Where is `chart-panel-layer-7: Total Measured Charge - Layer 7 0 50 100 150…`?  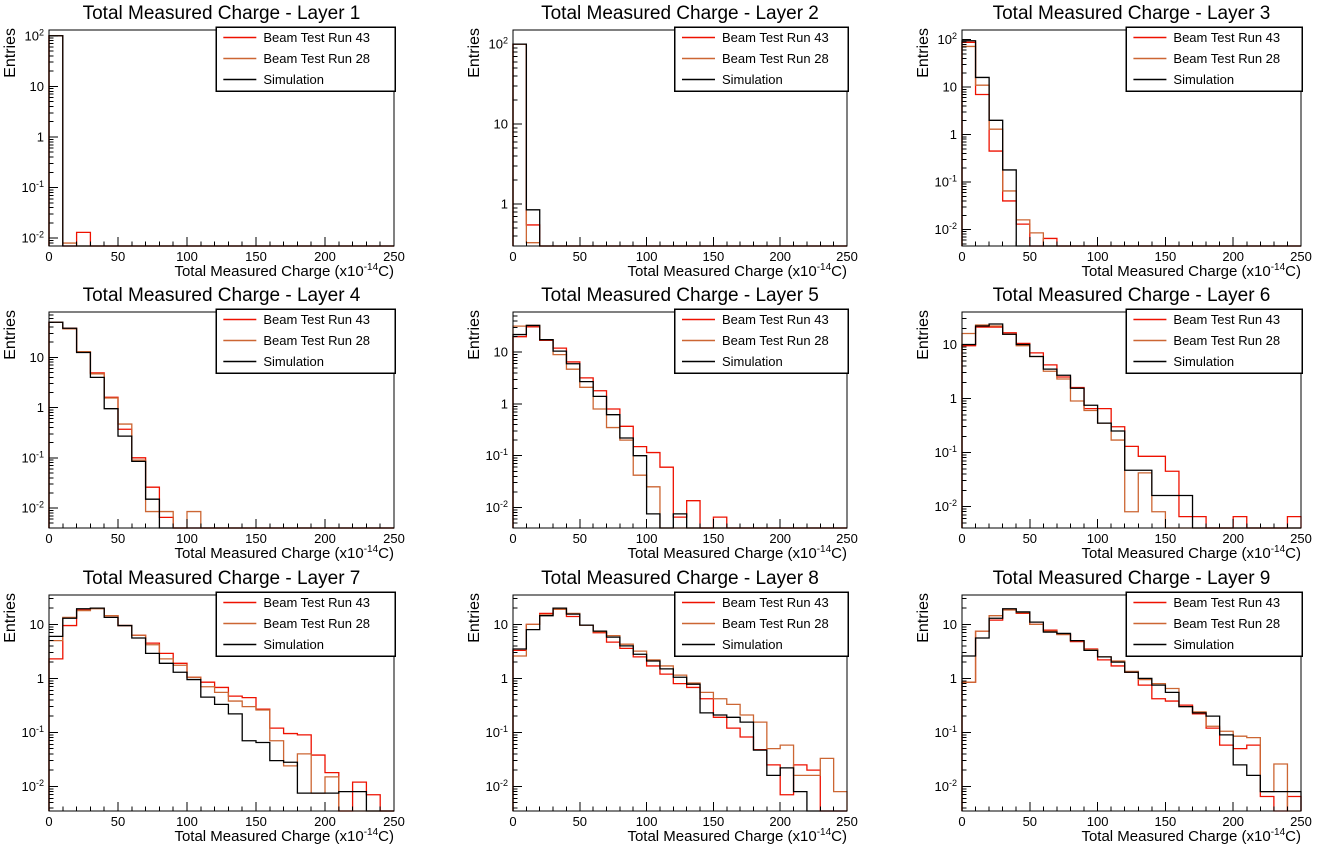
chart-panel-layer-7: Total Measured Charge - Layer 7 0 50 100 150… is located at coordinates (220, 706).